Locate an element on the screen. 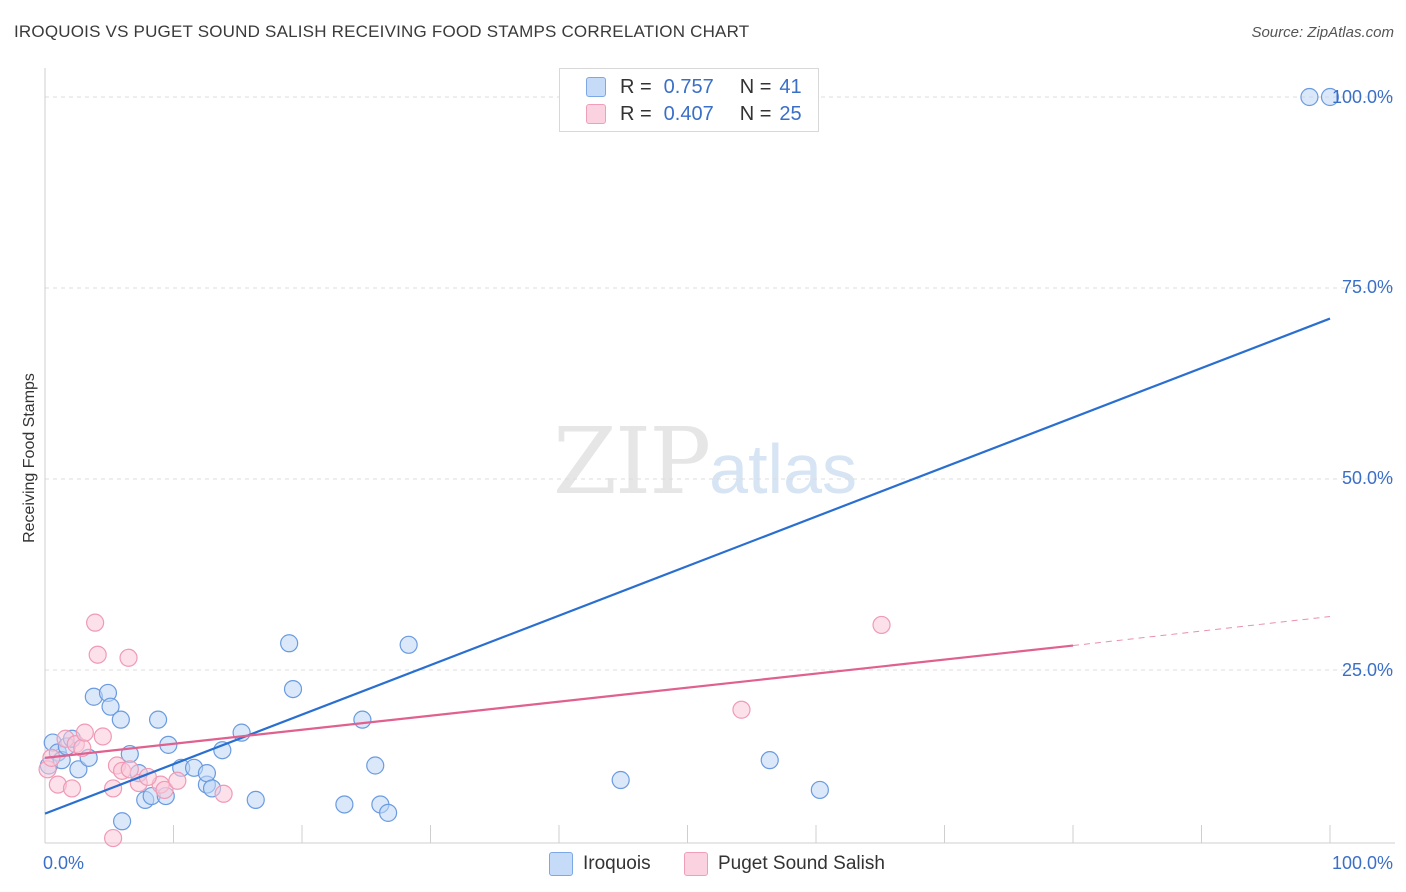  watermark: ZIPatlas is located at coordinates (705, 461).